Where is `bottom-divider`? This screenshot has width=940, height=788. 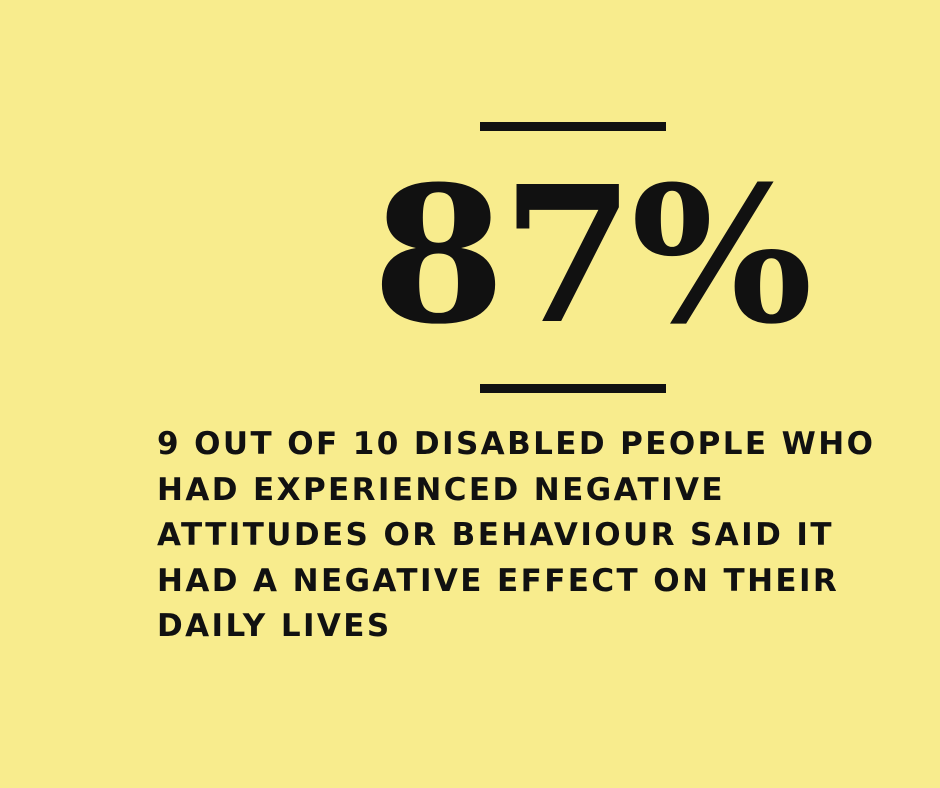 bottom-divider is located at coordinates (573, 388).